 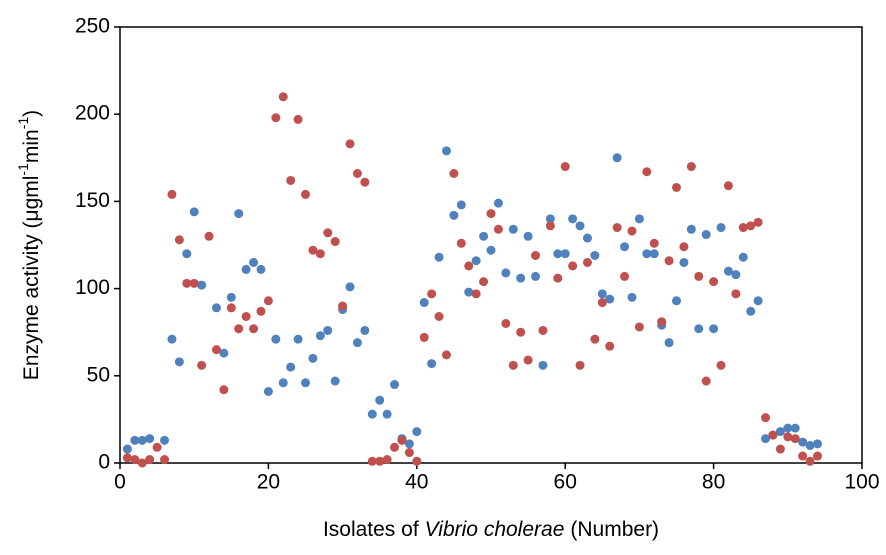 What do you see at coordinates (104, 462) in the screenshot?
I see `y-tick-label: 0` at bounding box center [104, 462].